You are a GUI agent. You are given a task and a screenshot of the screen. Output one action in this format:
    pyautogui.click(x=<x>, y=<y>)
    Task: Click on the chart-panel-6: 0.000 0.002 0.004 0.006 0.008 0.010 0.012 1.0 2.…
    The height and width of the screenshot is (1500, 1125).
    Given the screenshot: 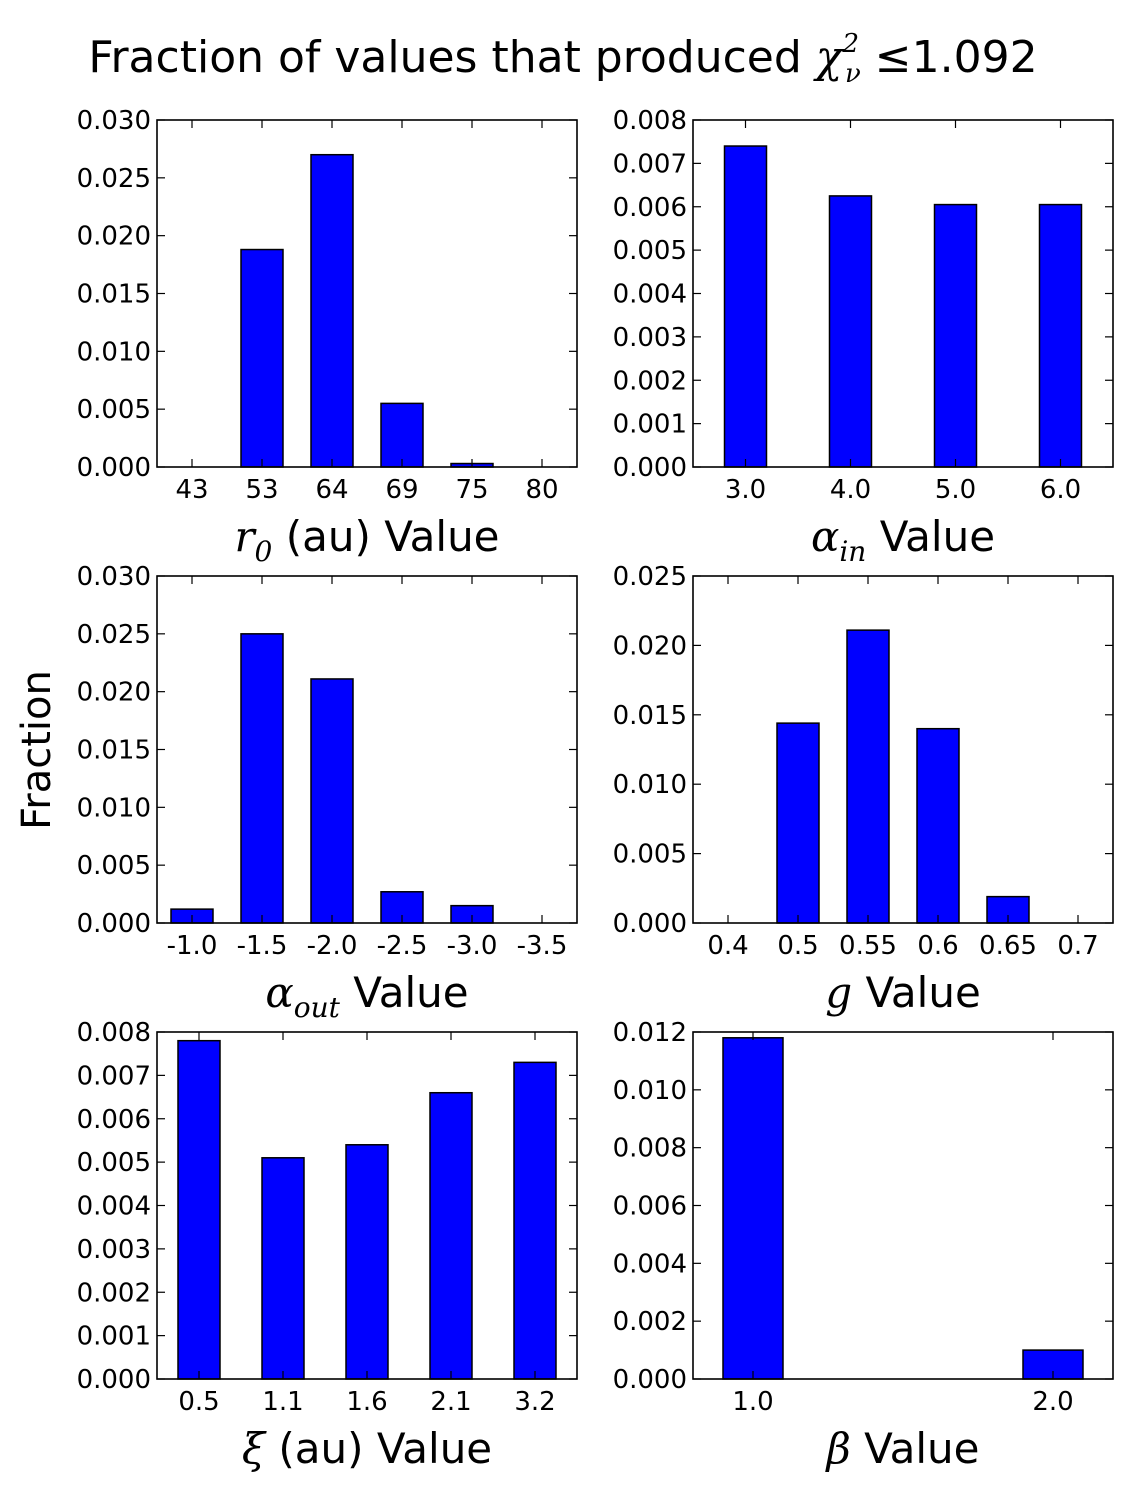 What is the action you would take?
    pyautogui.click(x=863, y=1245)
    